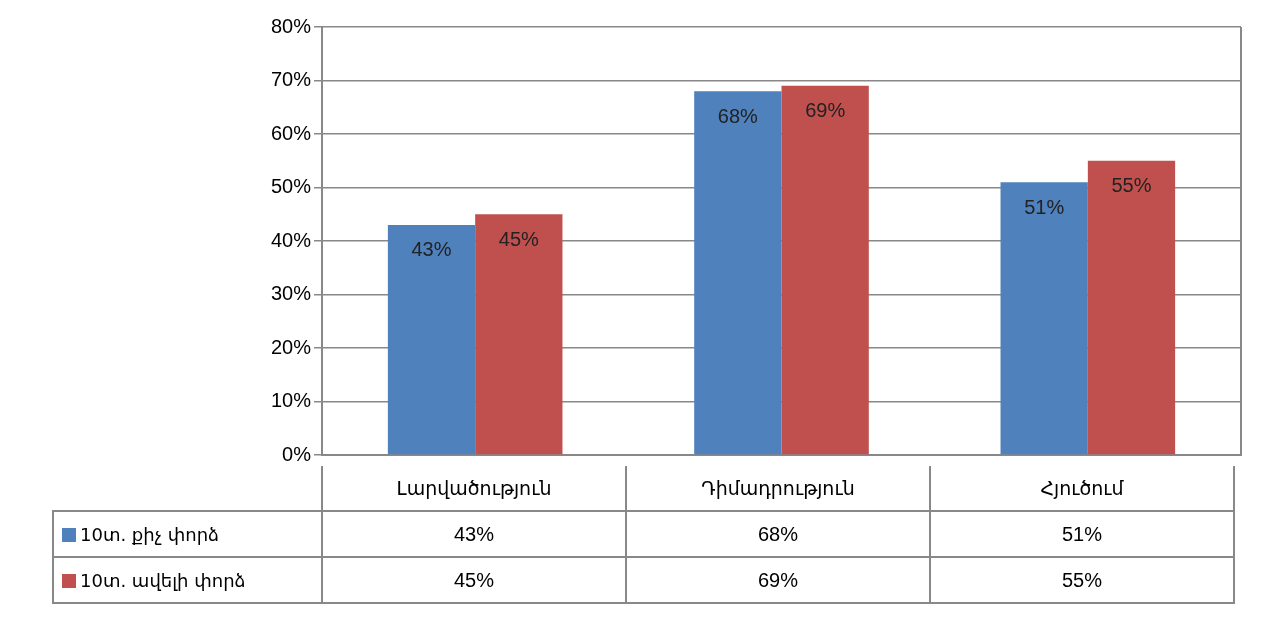 The image size is (1267, 619). Describe the element at coordinates (518, 238) in the screenshot. I see `text: 45%` at that location.